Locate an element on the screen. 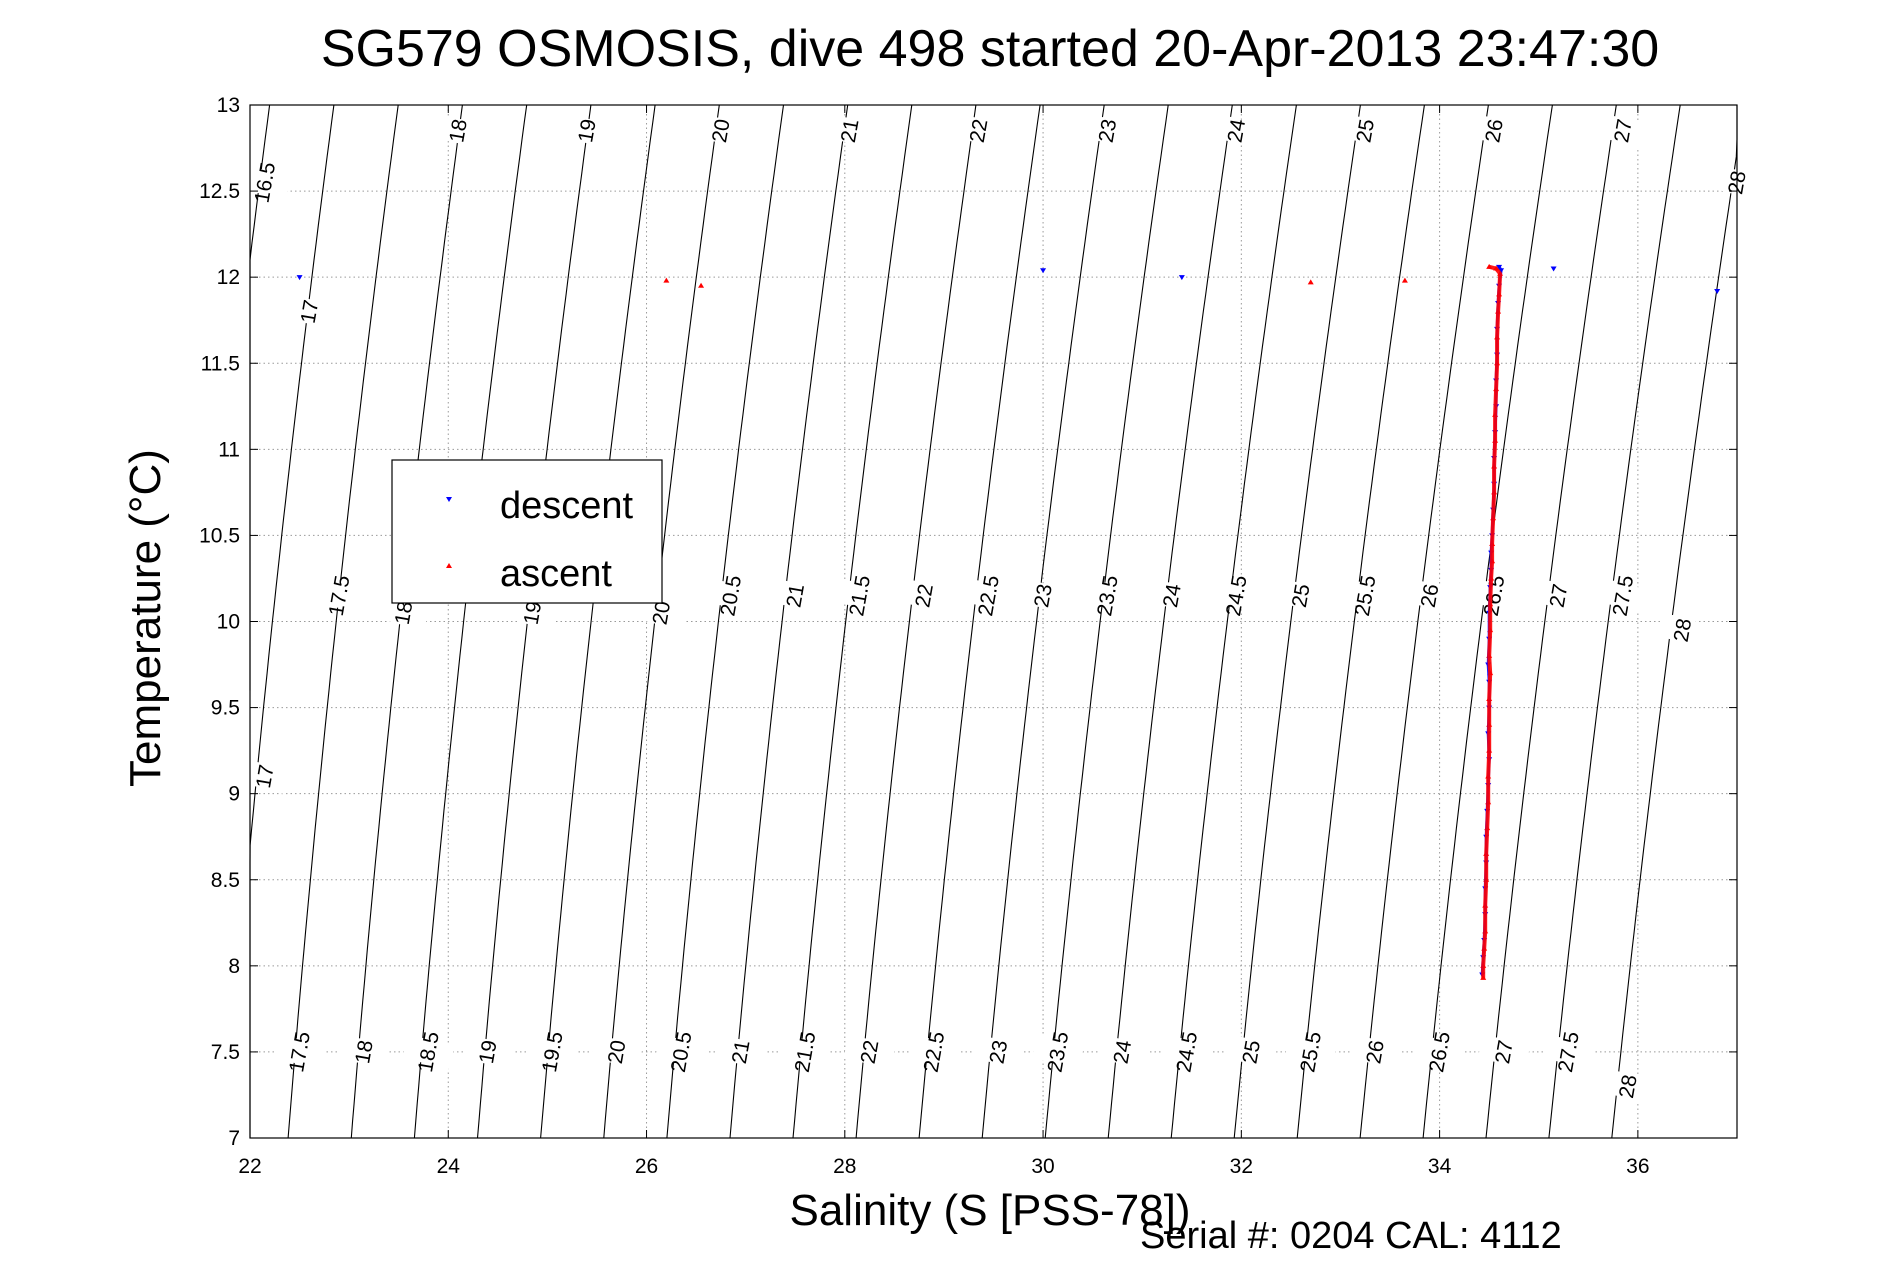 Image resolution: width=1891 pixels, height=1262 pixels. y-tick-label: 8.5 is located at coordinates (225, 880).